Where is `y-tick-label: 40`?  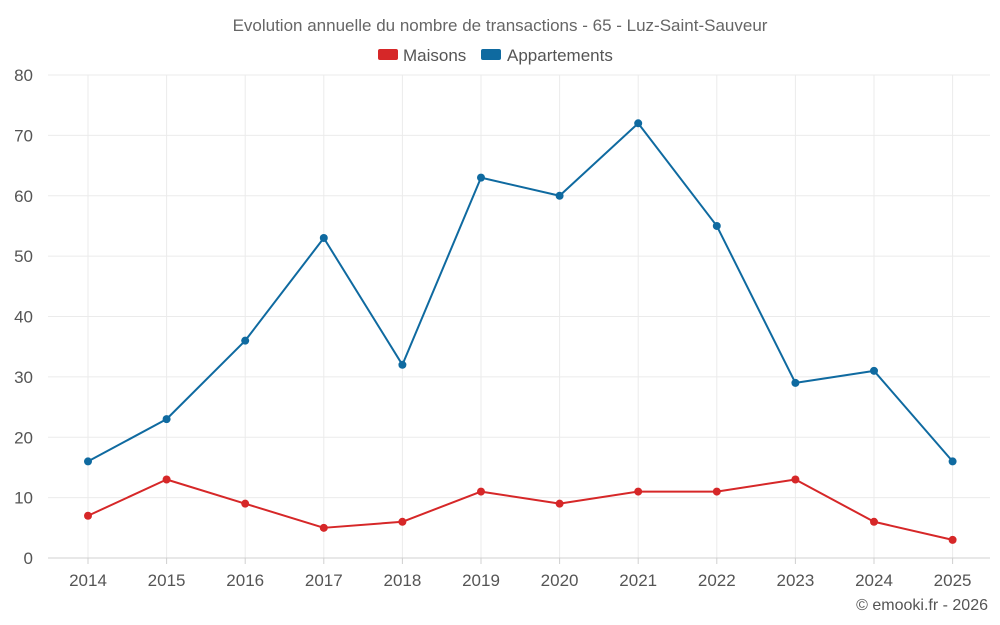 y-tick-label: 40 is located at coordinates (23, 317).